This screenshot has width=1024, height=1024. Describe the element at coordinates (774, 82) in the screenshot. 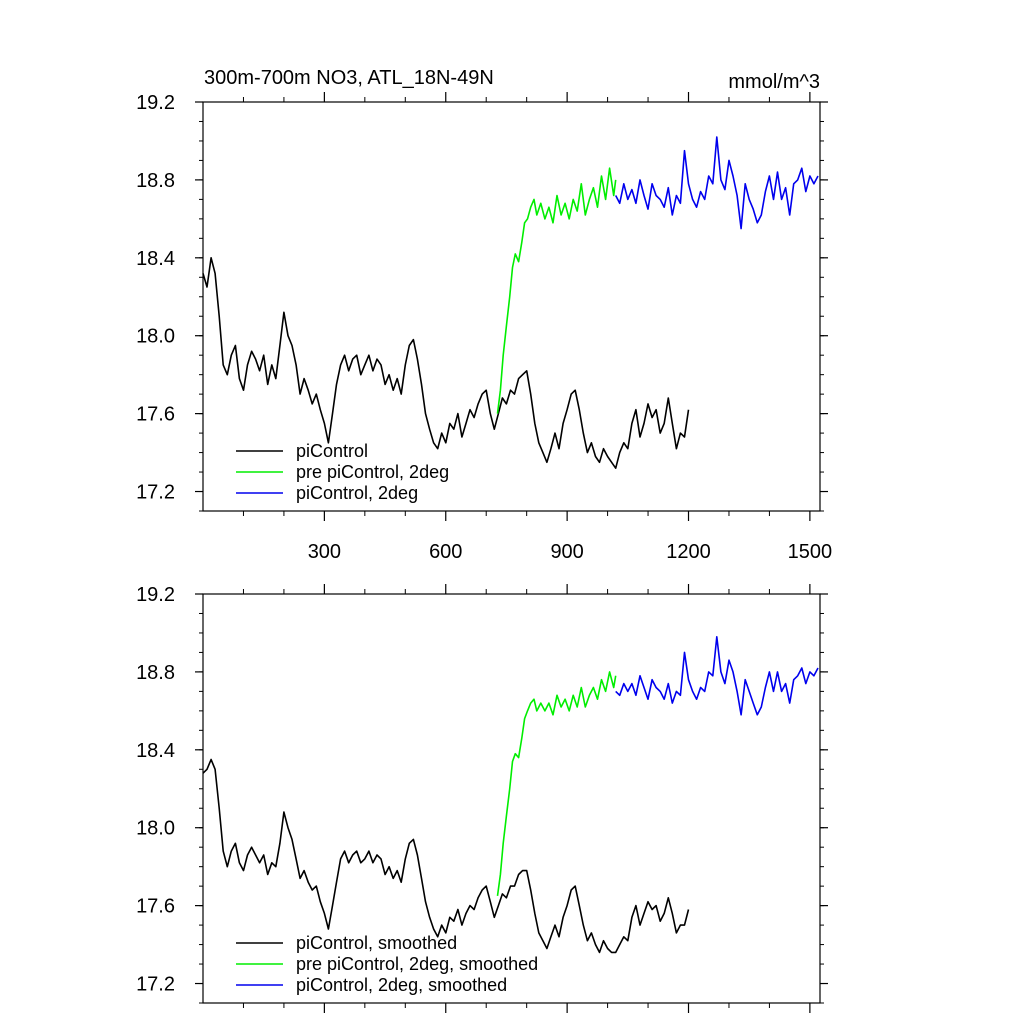

I see `units-label: mmol/m^3` at that location.